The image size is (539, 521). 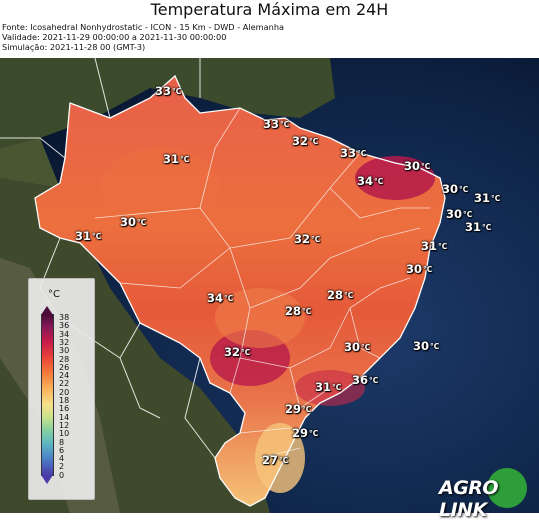 I want to click on legend-tick: 18, so click(x=64, y=400).